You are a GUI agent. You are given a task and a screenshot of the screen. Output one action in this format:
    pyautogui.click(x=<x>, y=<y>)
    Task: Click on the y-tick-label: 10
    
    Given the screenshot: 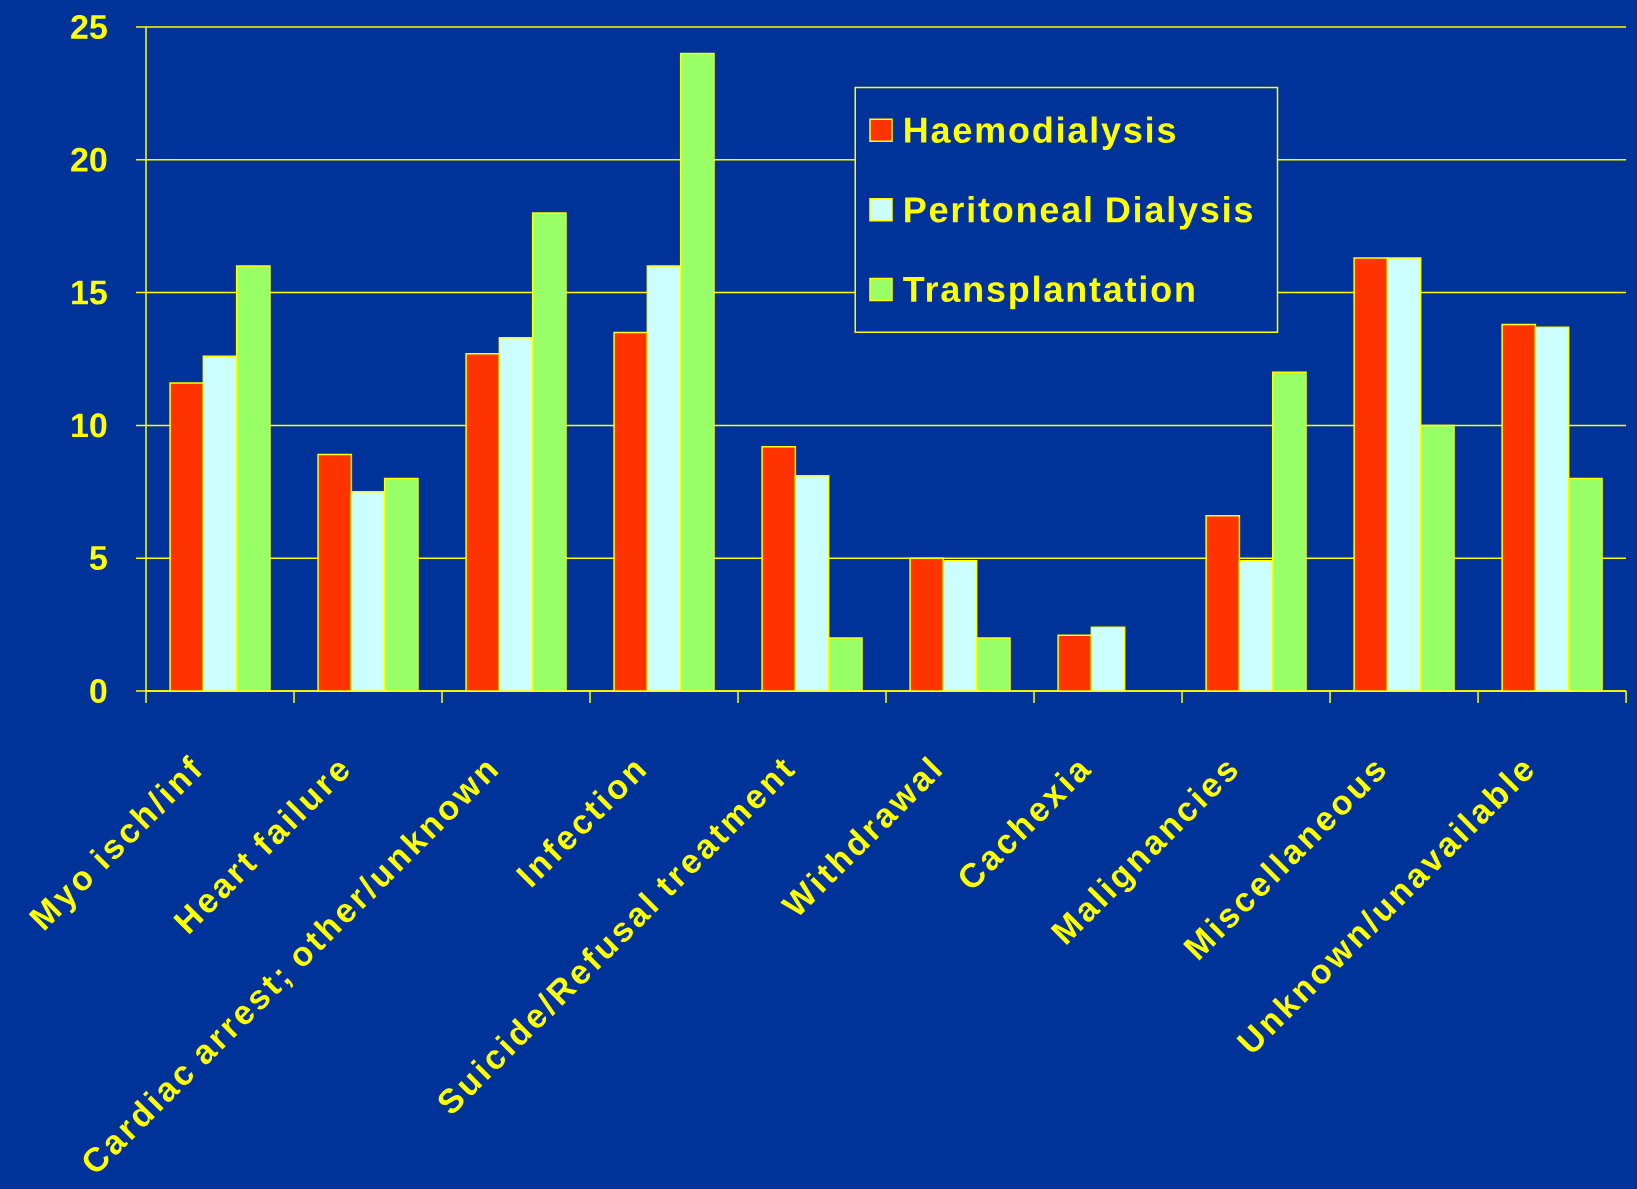 What is the action you would take?
    pyautogui.click(x=89, y=425)
    